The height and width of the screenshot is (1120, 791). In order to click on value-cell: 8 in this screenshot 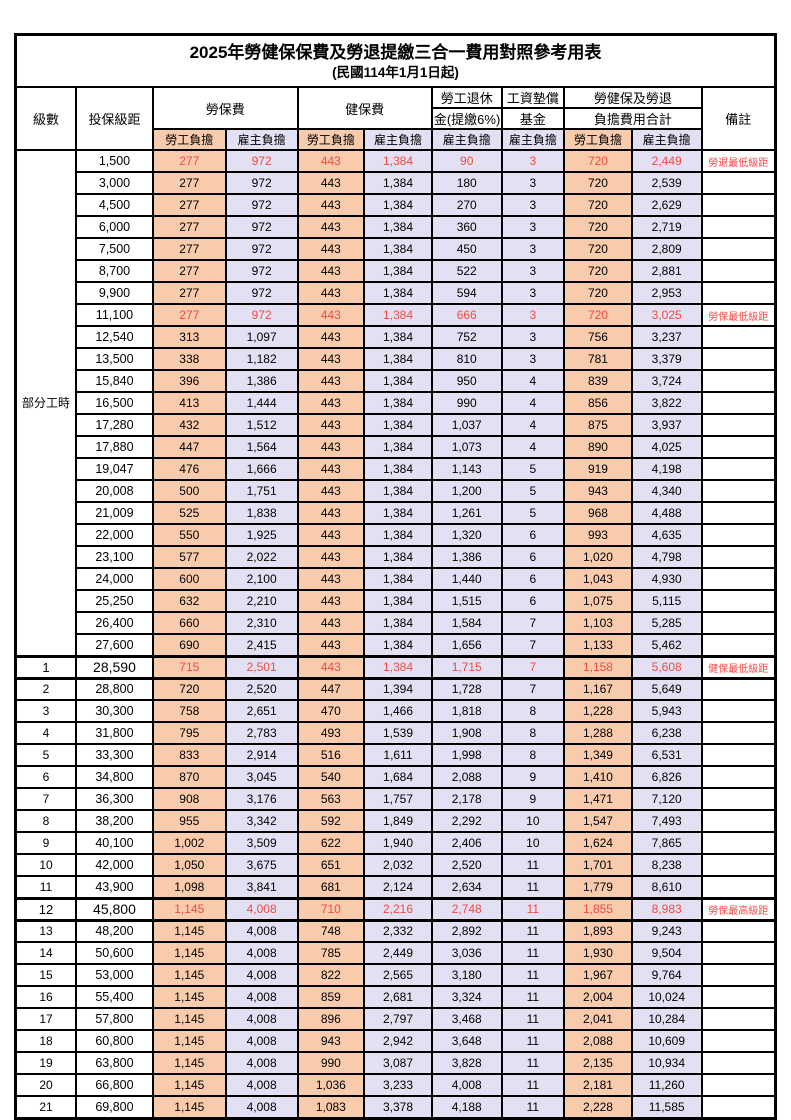, I will do `click(533, 733)`.